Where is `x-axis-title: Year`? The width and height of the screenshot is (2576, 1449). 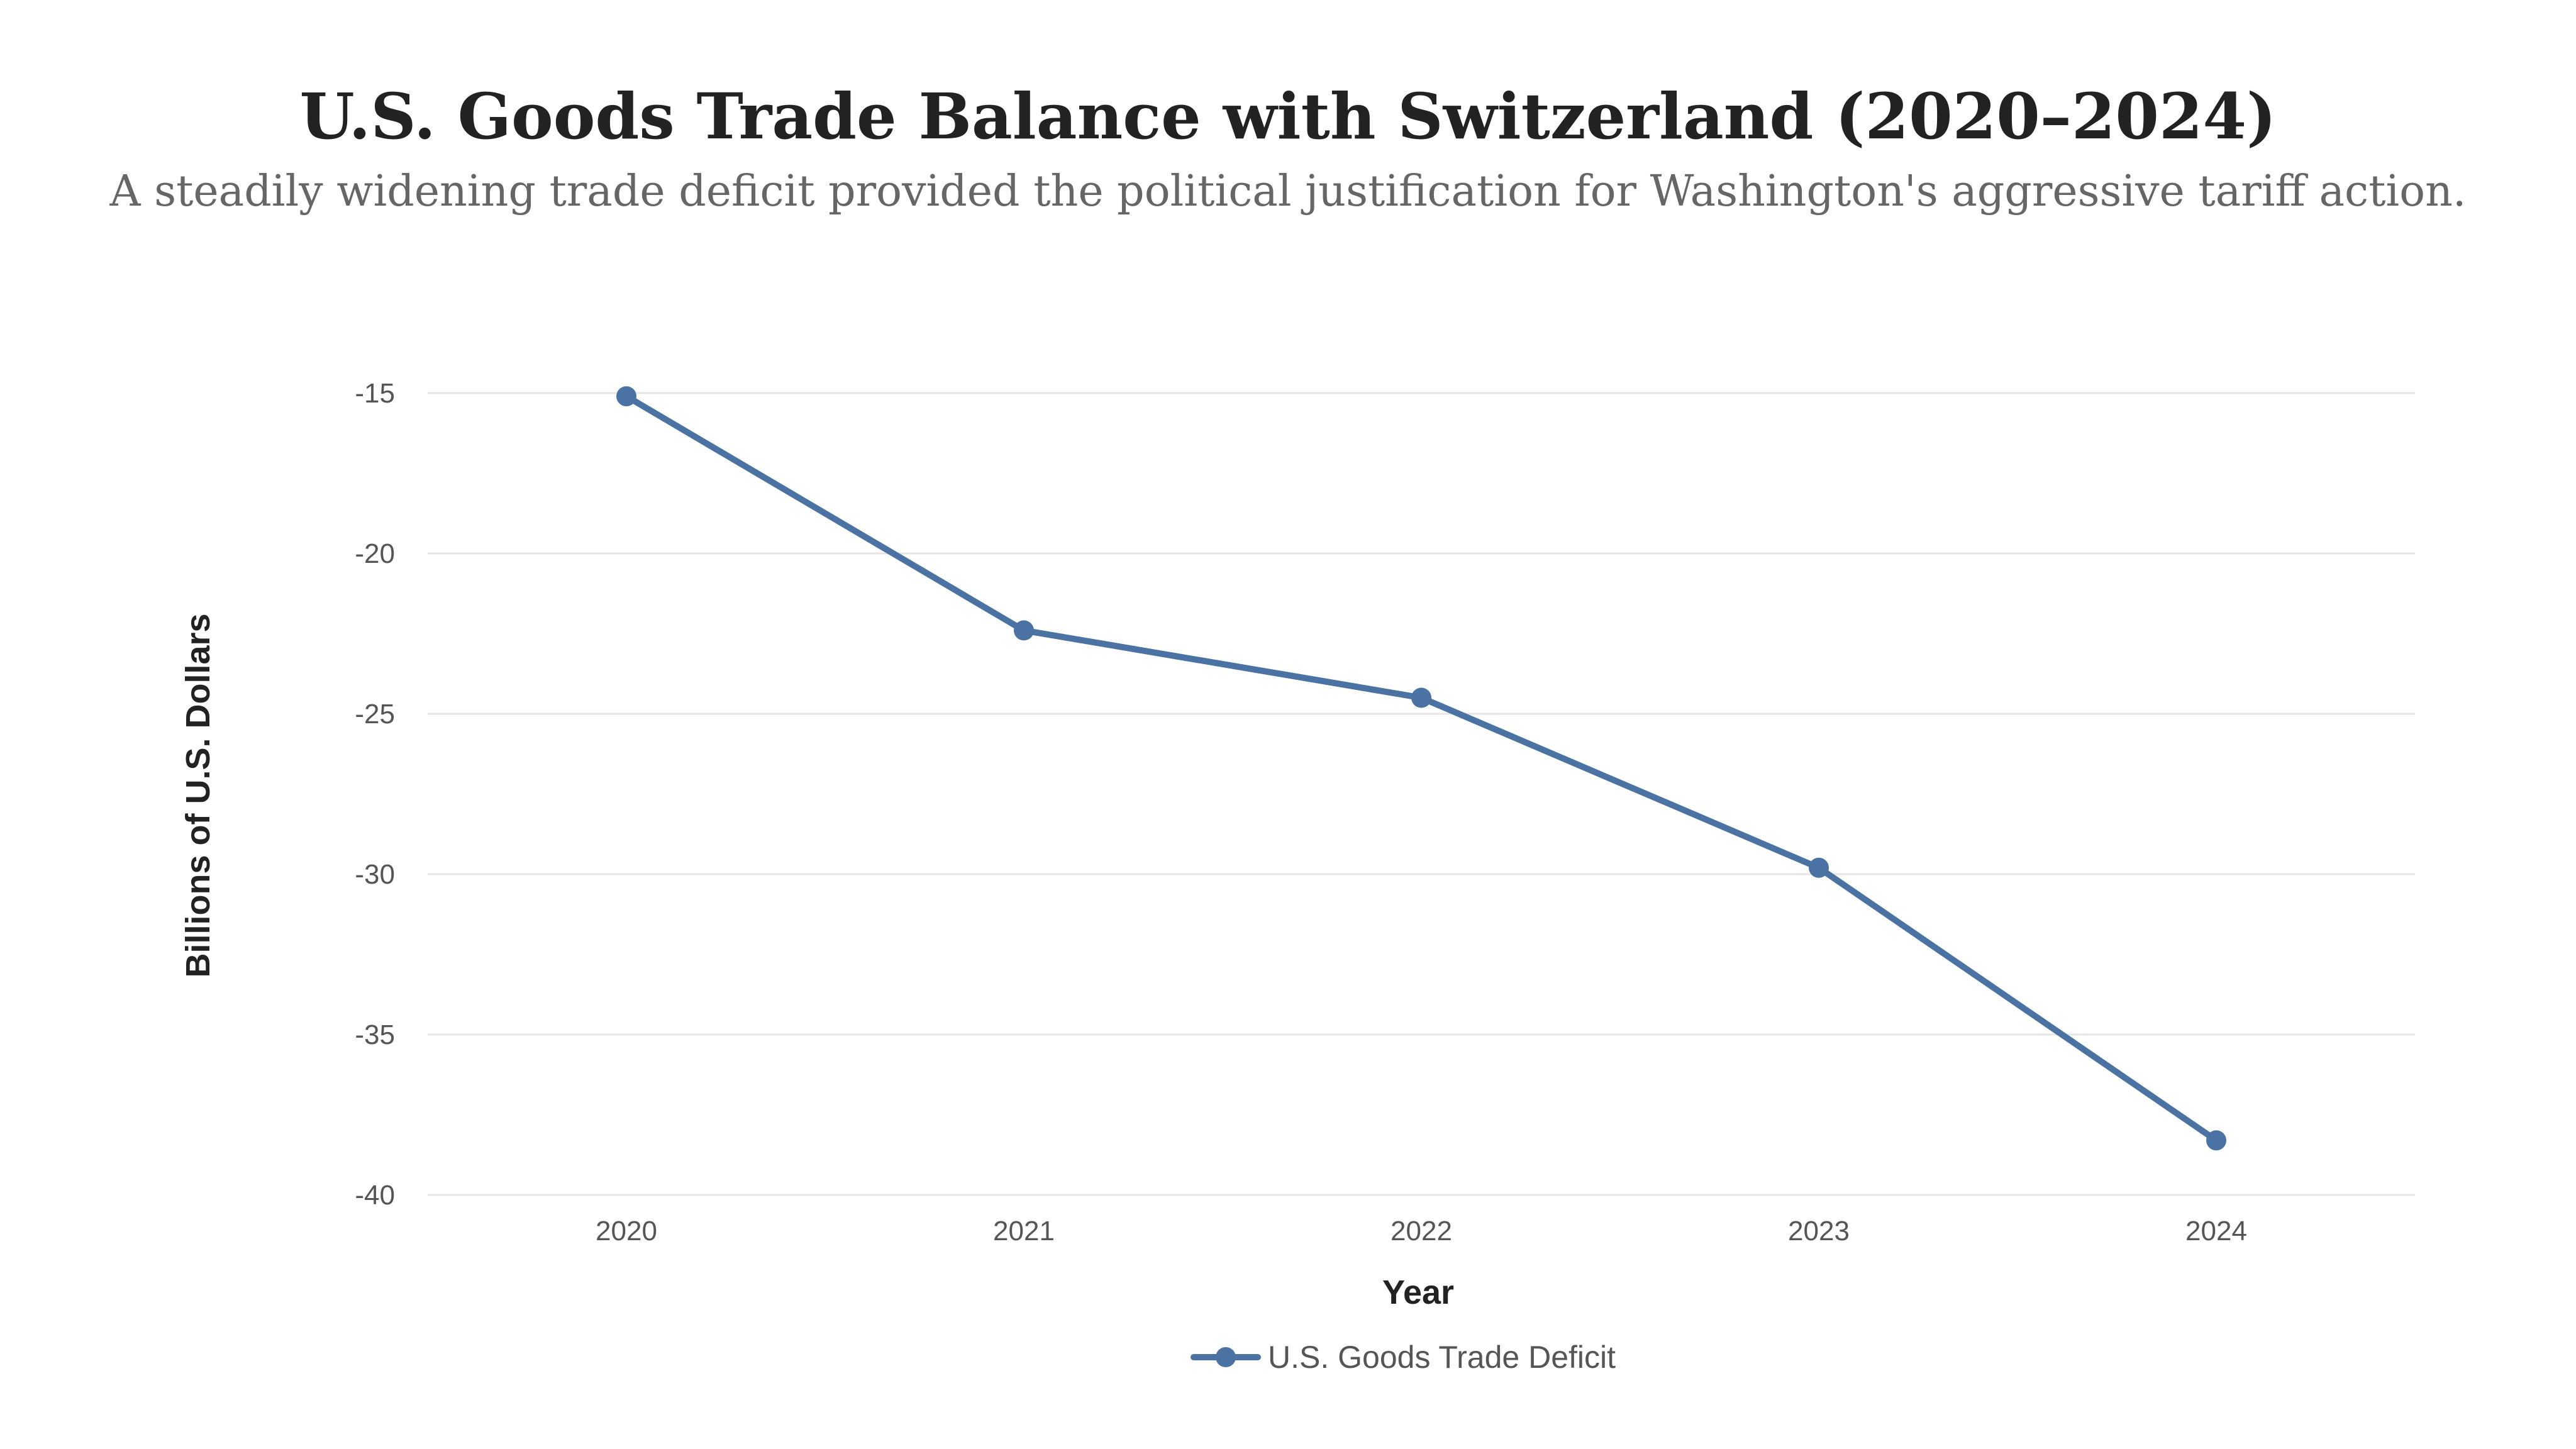 x-axis-title: Year is located at coordinates (1418, 1292).